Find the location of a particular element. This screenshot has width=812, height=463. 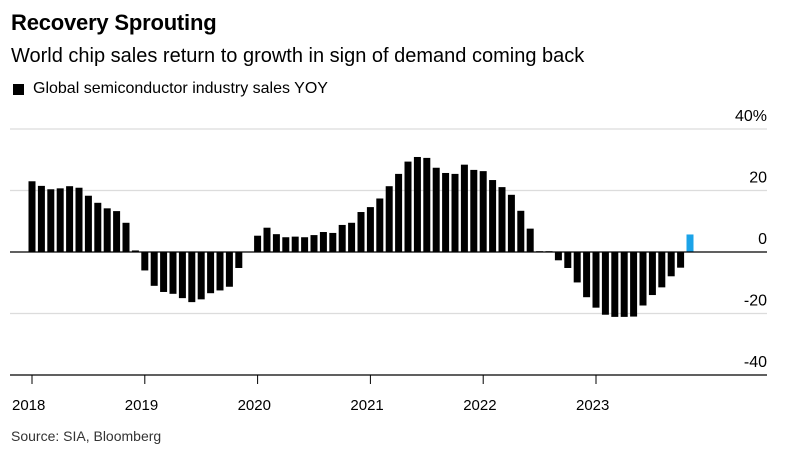

legend: Global semiconductor industry sales YOY is located at coordinates (170, 89).